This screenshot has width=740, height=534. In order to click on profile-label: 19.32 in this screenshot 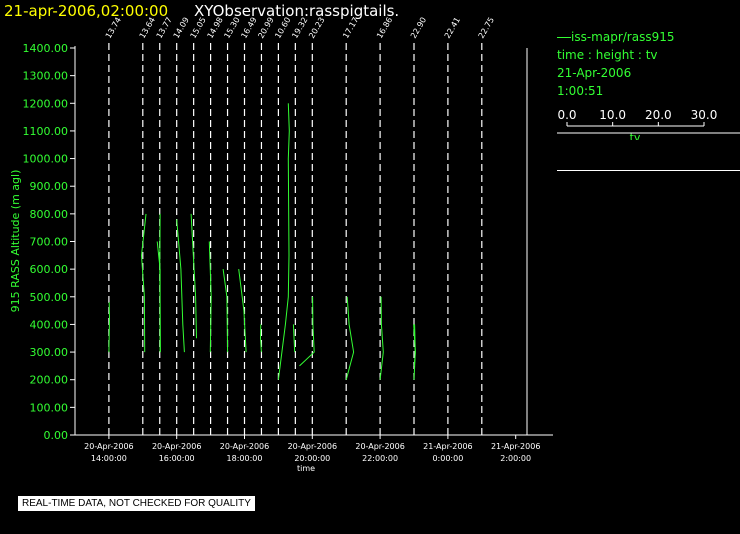, I will do `click(299, 28)`.